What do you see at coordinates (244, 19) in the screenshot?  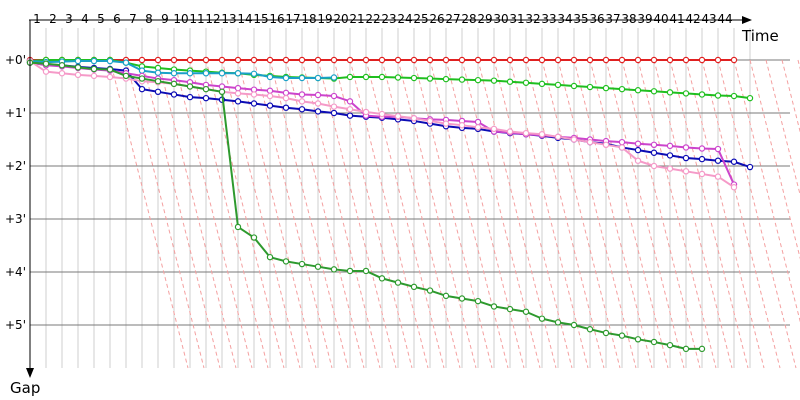 I see `x-tick-label: 14` at bounding box center [244, 19].